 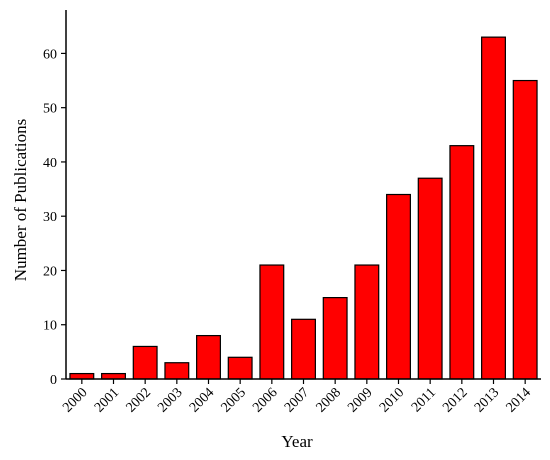 I want to click on x-tick-label-2007: 2007, so click(x=297, y=400).